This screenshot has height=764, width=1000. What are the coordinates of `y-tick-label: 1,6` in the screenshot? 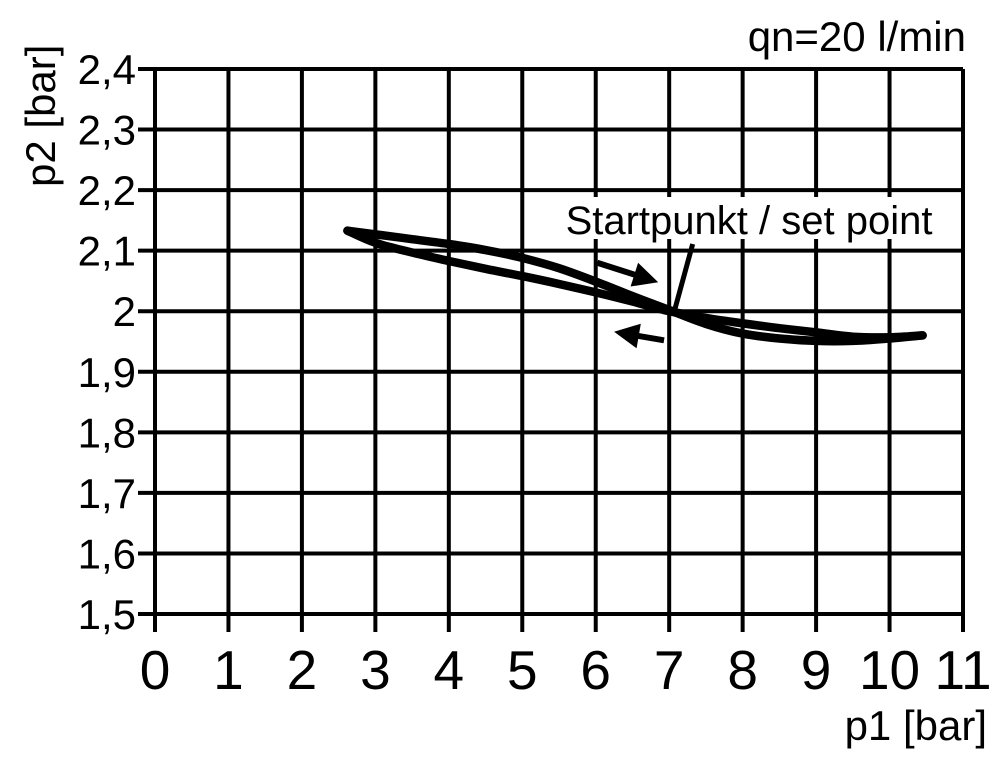 It's located at (107, 553).